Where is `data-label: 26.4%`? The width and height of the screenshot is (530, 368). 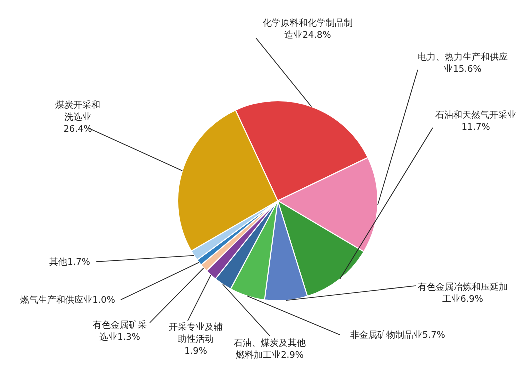
data-label: 26.4% is located at coordinates (78, 130).